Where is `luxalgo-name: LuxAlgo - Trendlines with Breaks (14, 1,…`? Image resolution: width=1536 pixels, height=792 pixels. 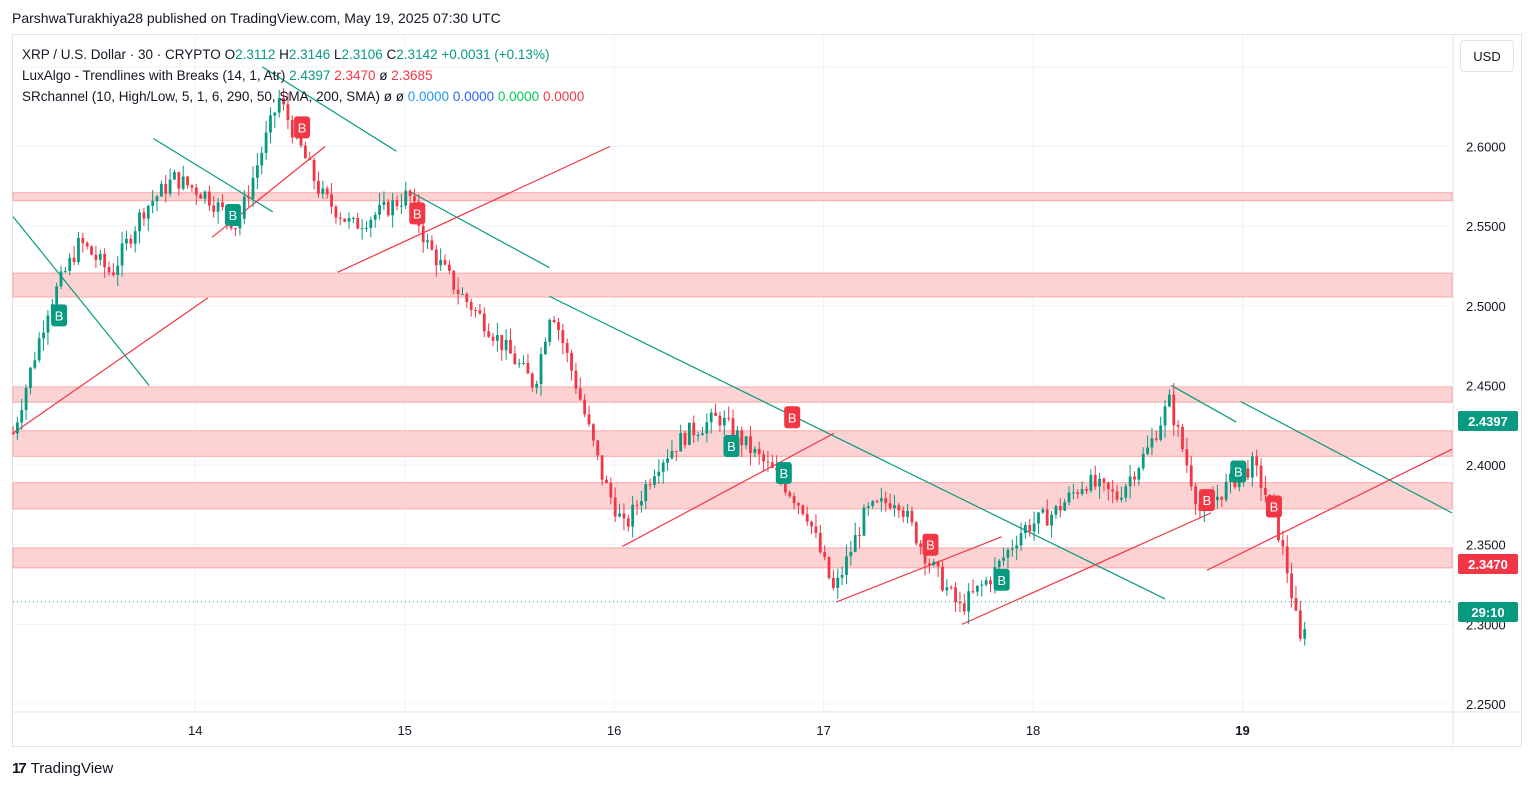
luxalgo-name: LuxAlgo - Trendlines with Breaks (14, 1,… is located at coordinates (154, 75).